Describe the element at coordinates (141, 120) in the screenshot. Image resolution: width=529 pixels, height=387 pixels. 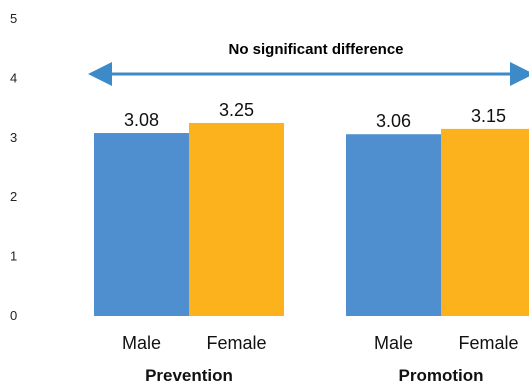
I see `value-label: 3.08` at that location.